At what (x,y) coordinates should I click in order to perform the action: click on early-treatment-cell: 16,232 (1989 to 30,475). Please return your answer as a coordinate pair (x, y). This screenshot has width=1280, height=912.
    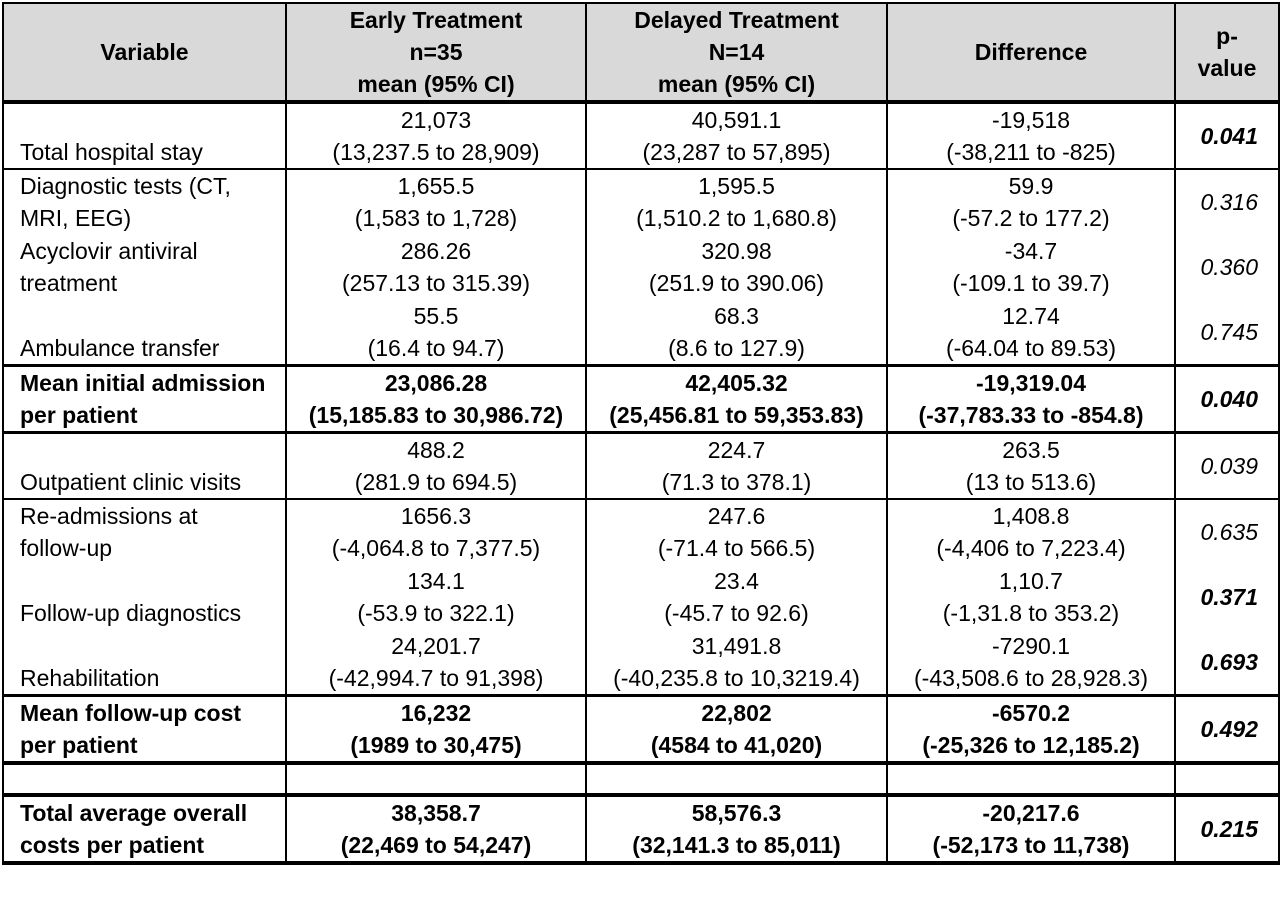
    Looking at the image, I should click on (436, 730).